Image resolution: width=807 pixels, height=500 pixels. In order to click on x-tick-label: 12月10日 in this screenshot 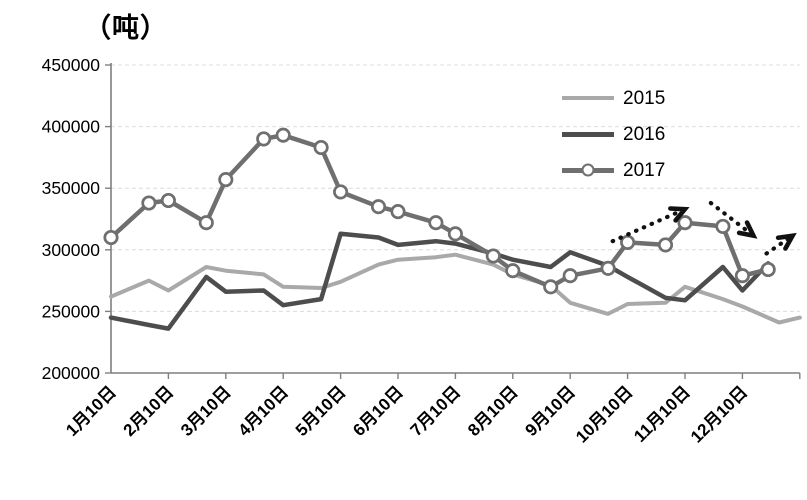, I will do `click(719, 414)`.